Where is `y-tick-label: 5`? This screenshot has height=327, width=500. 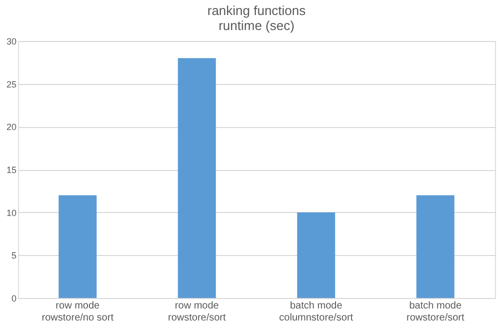
y-tick-label: 5 is located at coordinates (13, 255).